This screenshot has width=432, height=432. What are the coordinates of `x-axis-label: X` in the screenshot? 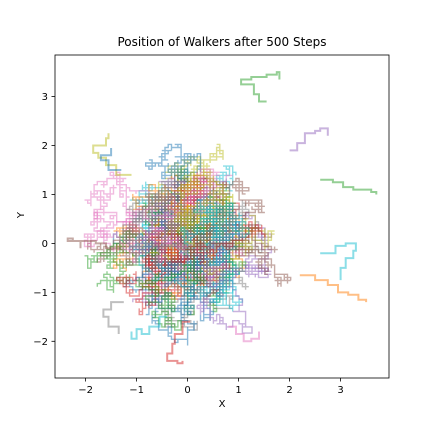 It's located at (222, 404).